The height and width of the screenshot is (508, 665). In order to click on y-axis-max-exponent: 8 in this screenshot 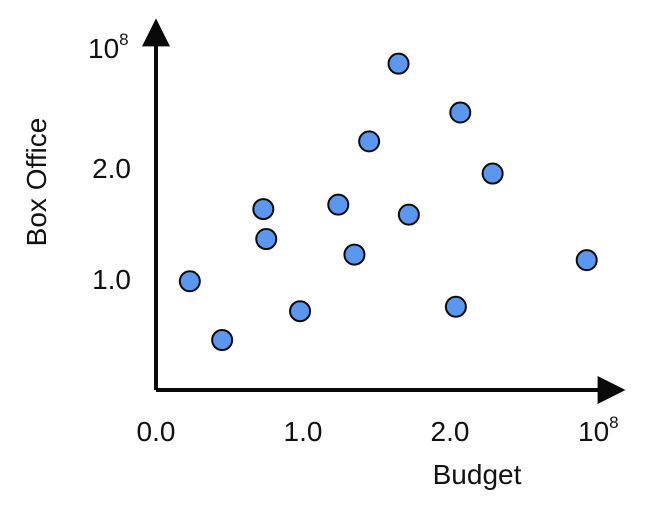, I will do `click(123, 39)`.